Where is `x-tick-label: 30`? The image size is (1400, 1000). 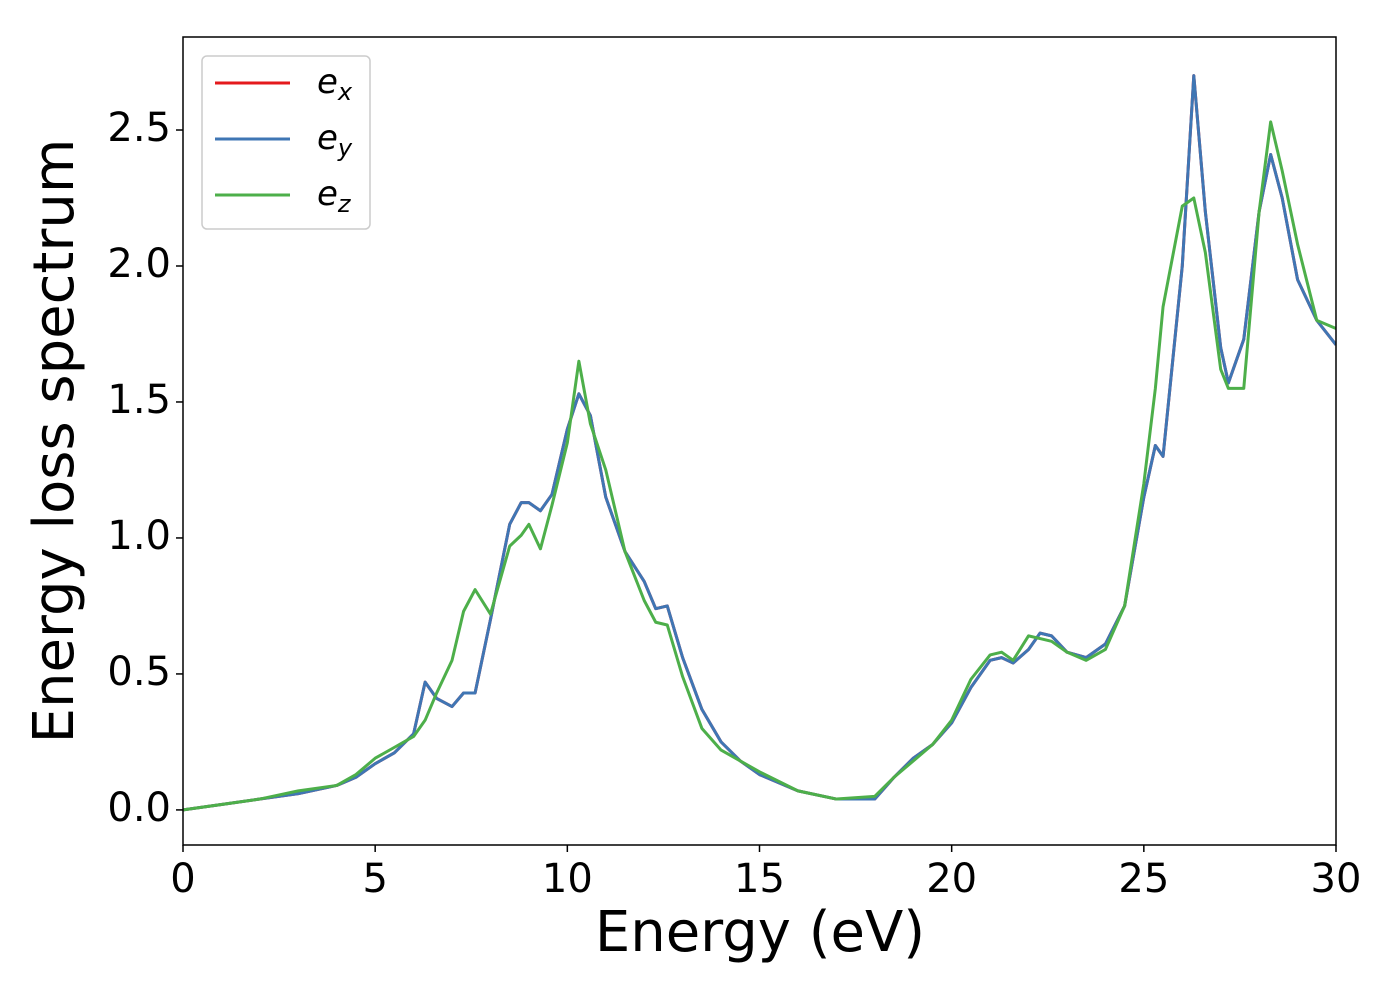
x-tick-label: 30 is located at coordinates (1336, 879).